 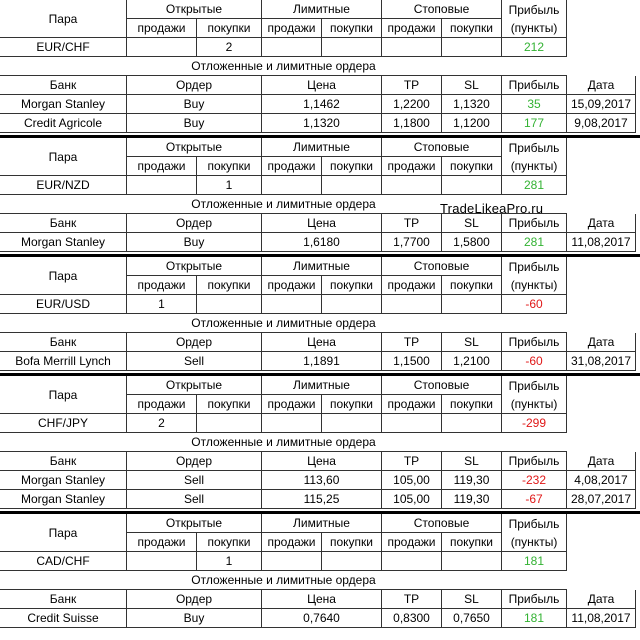 What do you see at coordinates (412, 480) in the screenshot?
I see `order-tp: 105,00` at bounding box center [412, 480].